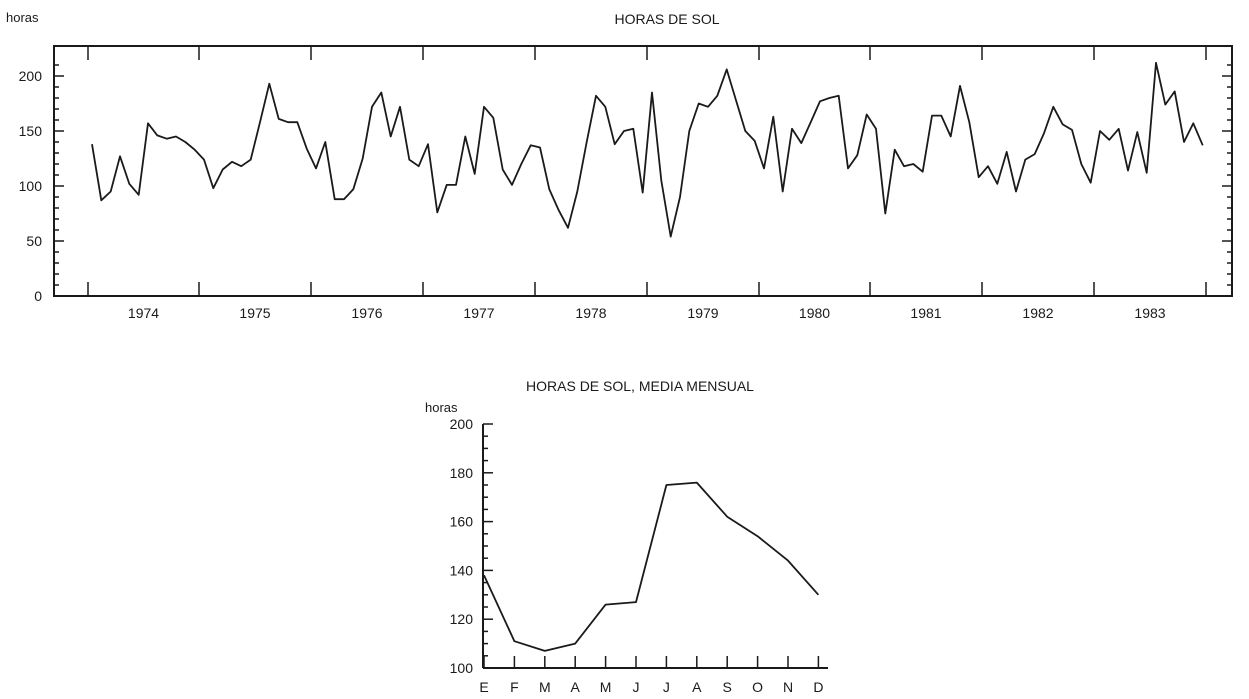 The width and height of the screenshot is (1249, 699). What do you see at coordinates (366, 313) in the screenshot?
I see `x-tick-label: 1976` at bounding box center [366, 313].